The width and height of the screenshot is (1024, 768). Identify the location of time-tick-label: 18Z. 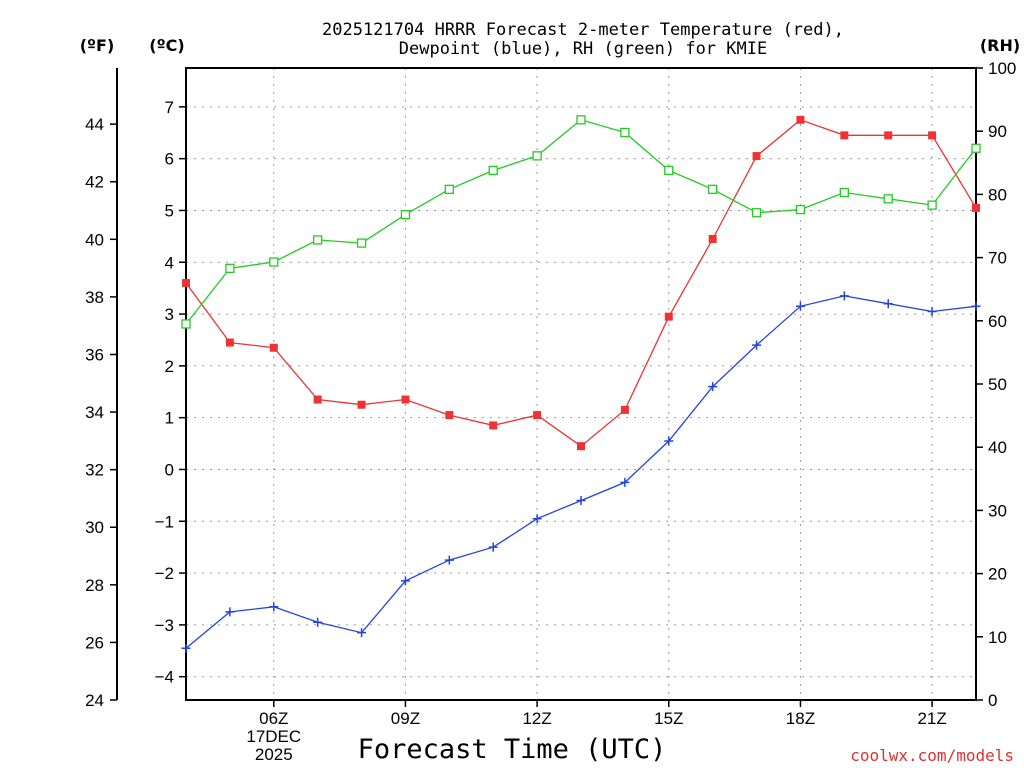
(800, 718).